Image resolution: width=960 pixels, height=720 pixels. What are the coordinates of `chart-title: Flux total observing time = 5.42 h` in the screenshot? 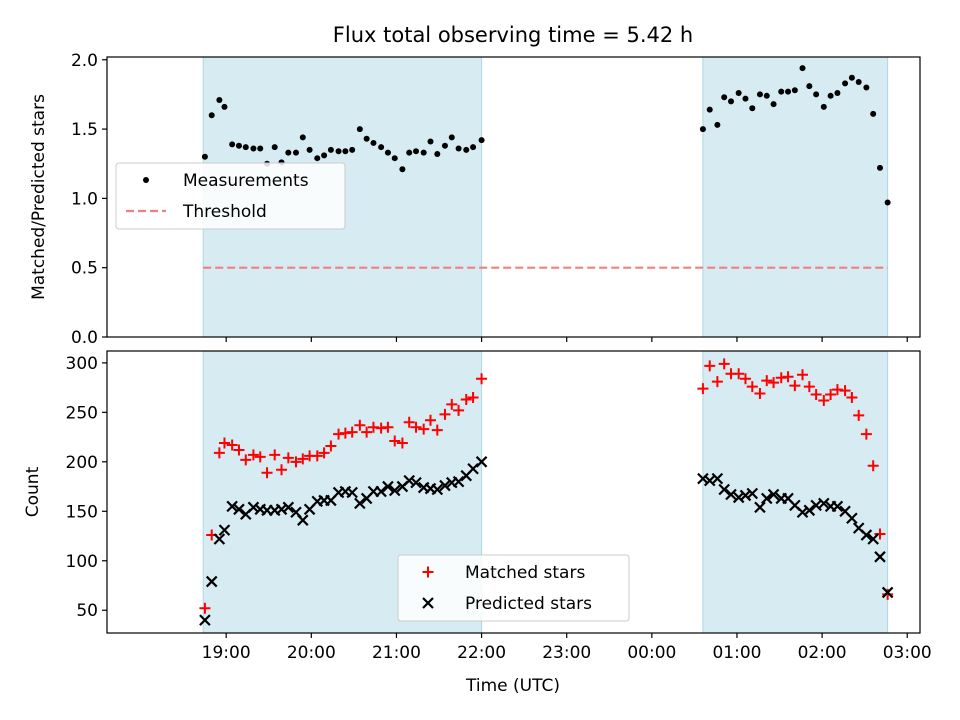 It's located at (513, 35).